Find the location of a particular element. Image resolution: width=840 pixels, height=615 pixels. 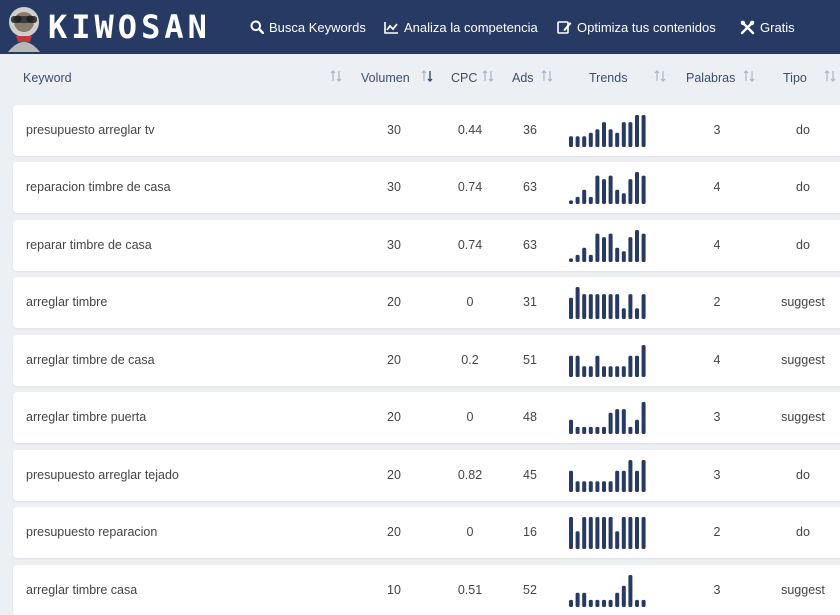

cpc-cell: 0.82 is located at coordinates (470, 475).